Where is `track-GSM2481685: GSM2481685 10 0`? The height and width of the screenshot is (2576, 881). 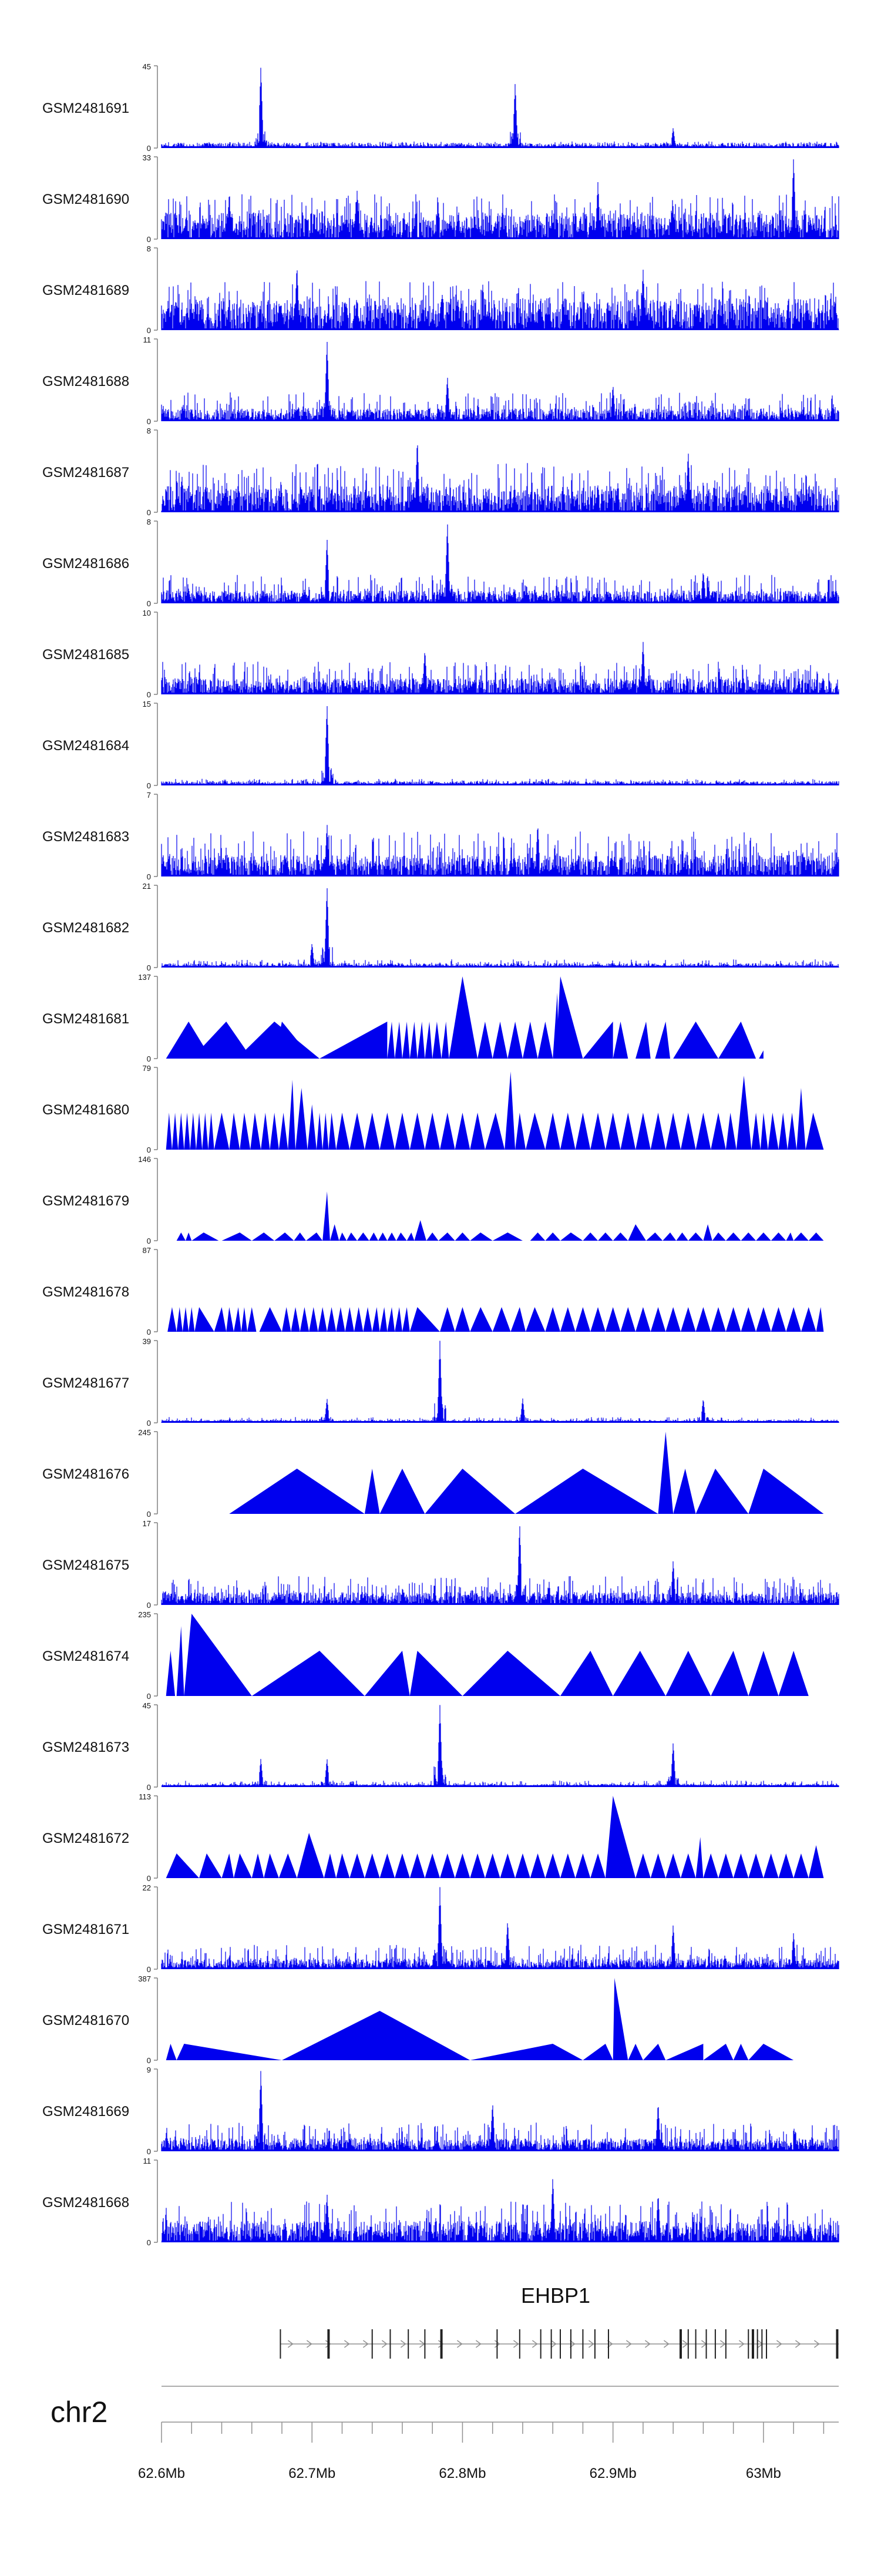 track-GSM2481685: GSM2481685 10 0 is located at coordinates (441, 654).